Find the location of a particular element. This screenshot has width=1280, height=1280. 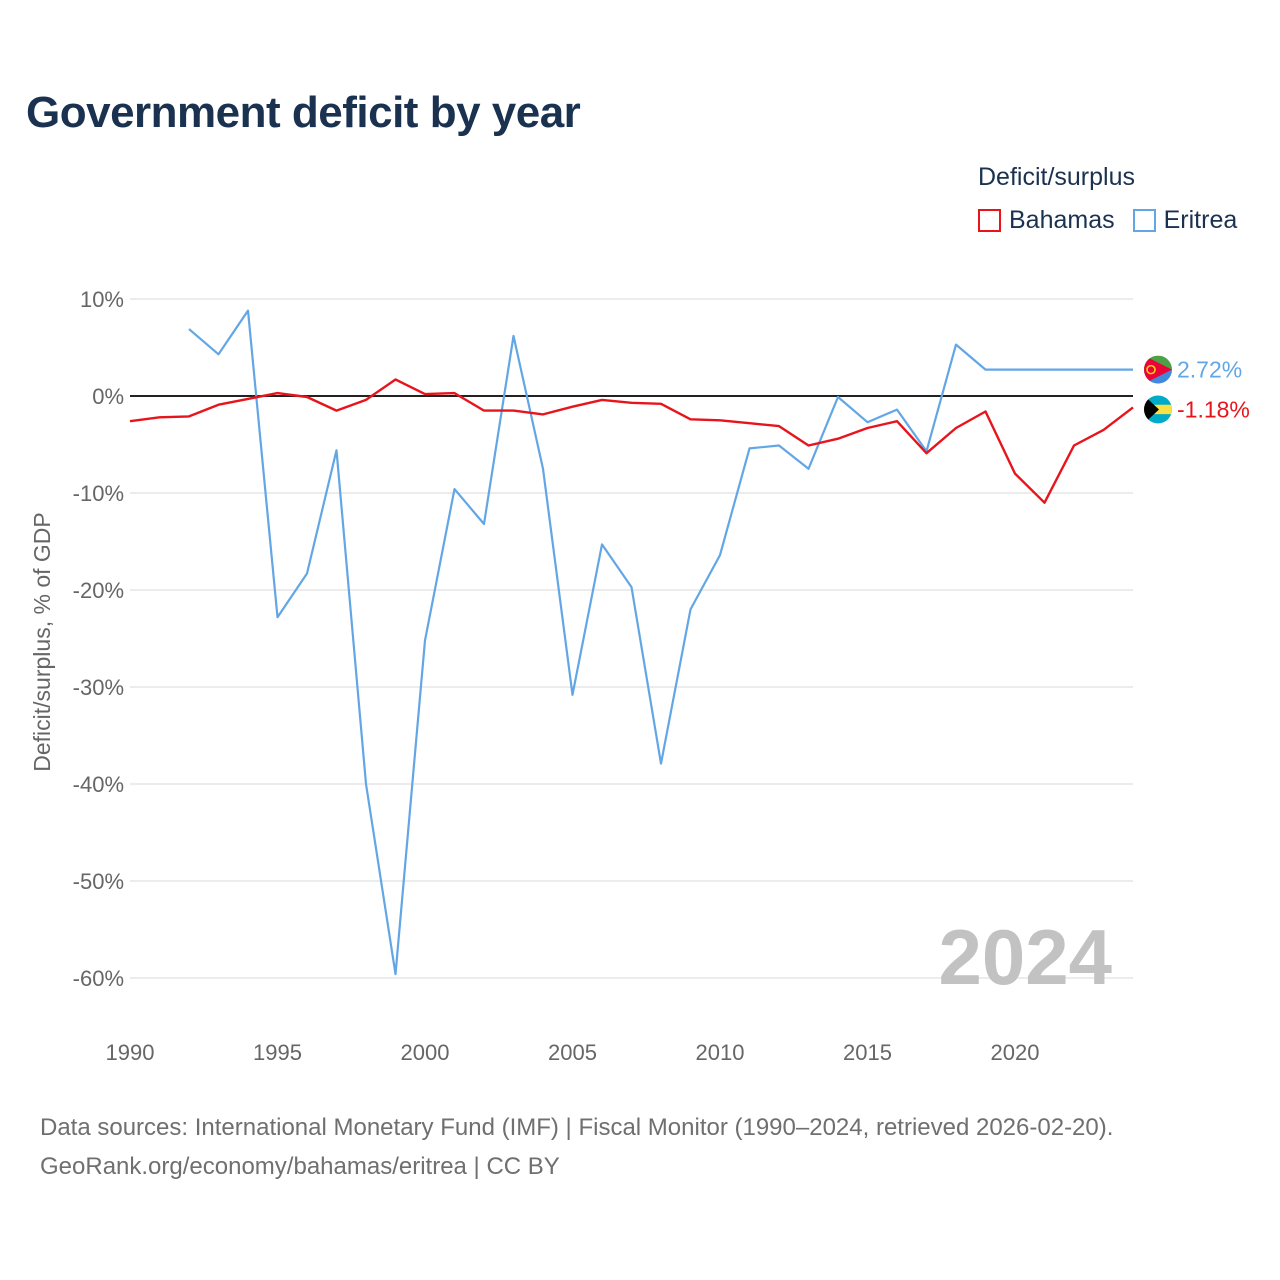

legend-item-bahamas: Bahamas is located at coordinates (1046, 220).